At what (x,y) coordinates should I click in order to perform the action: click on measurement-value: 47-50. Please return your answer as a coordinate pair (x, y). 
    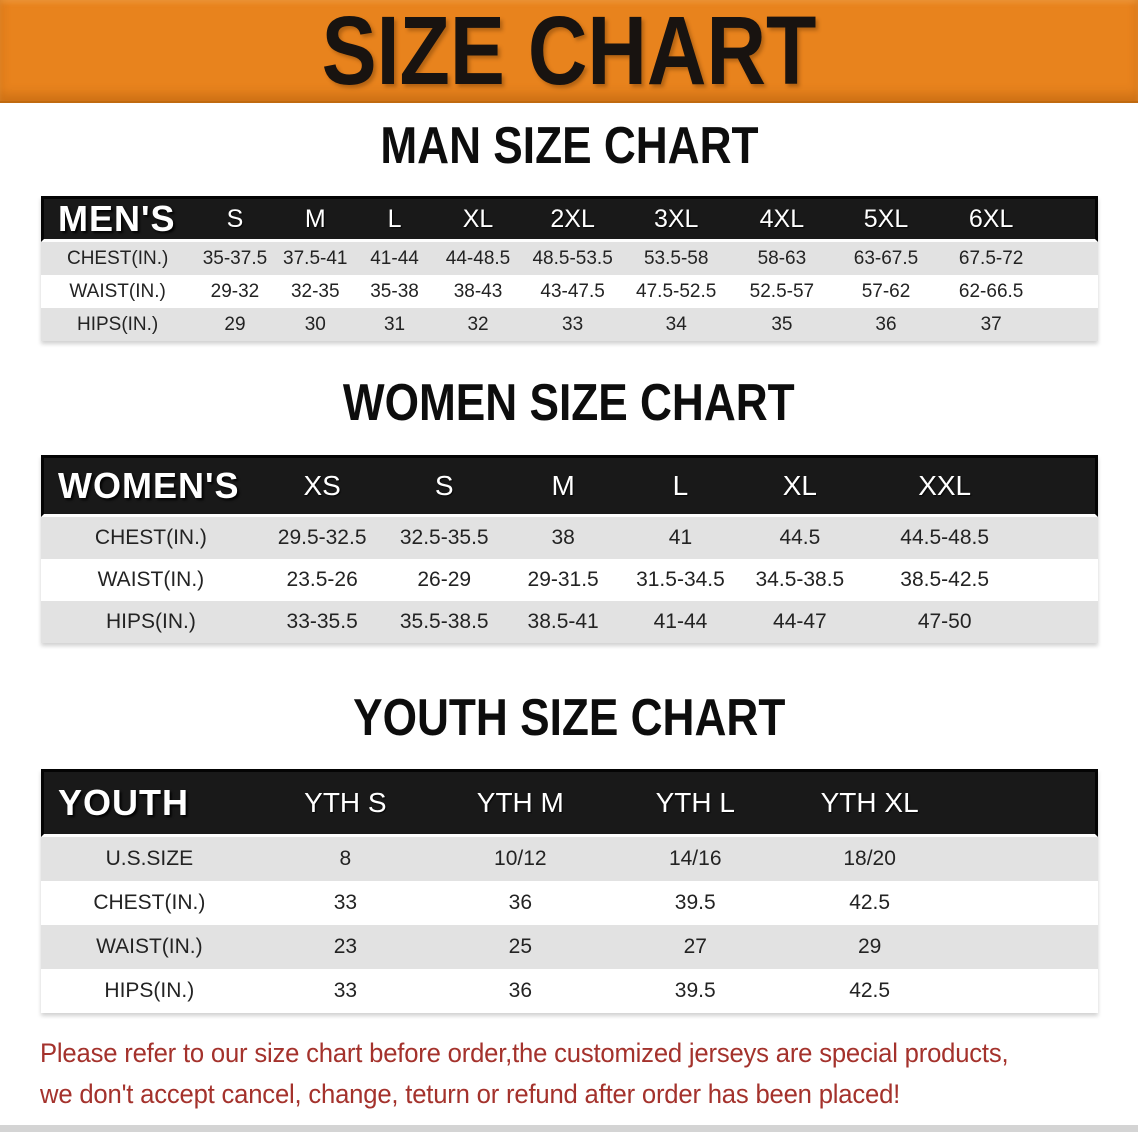
    Looking at the image, I should click on (945, 622).